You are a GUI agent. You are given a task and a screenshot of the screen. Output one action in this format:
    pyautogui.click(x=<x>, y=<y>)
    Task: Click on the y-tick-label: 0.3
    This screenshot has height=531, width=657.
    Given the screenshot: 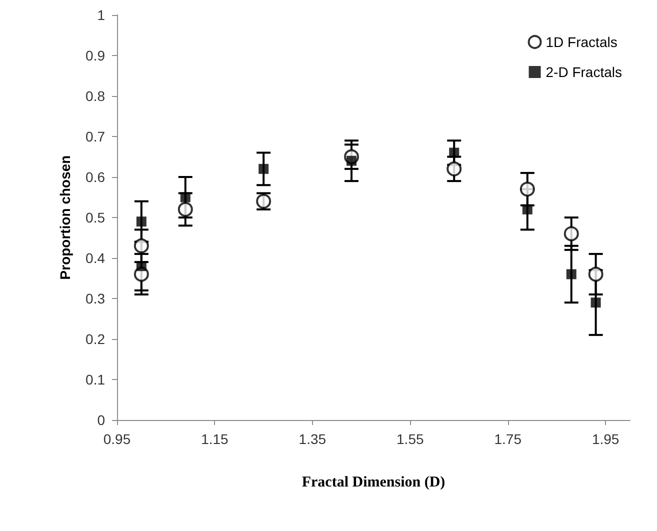 What is the action you would take?
    pyautogui.click(x=96, y=298)
    